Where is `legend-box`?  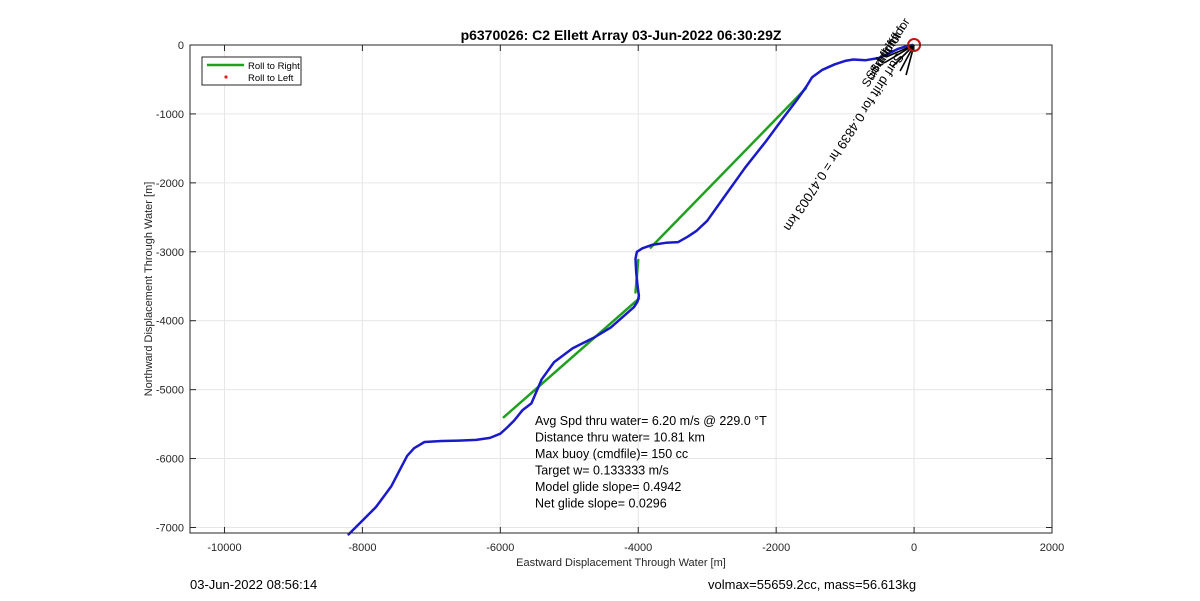
legend-box is located at coordinates (251, 71).